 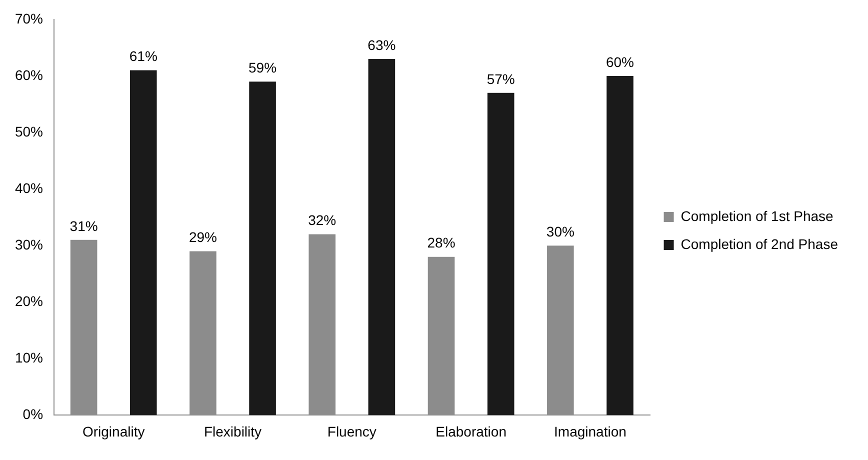 What do you see at coordinates (500, 78) in the screenshot?
I see `data-label: 57%` at bounding box center [500, 78].